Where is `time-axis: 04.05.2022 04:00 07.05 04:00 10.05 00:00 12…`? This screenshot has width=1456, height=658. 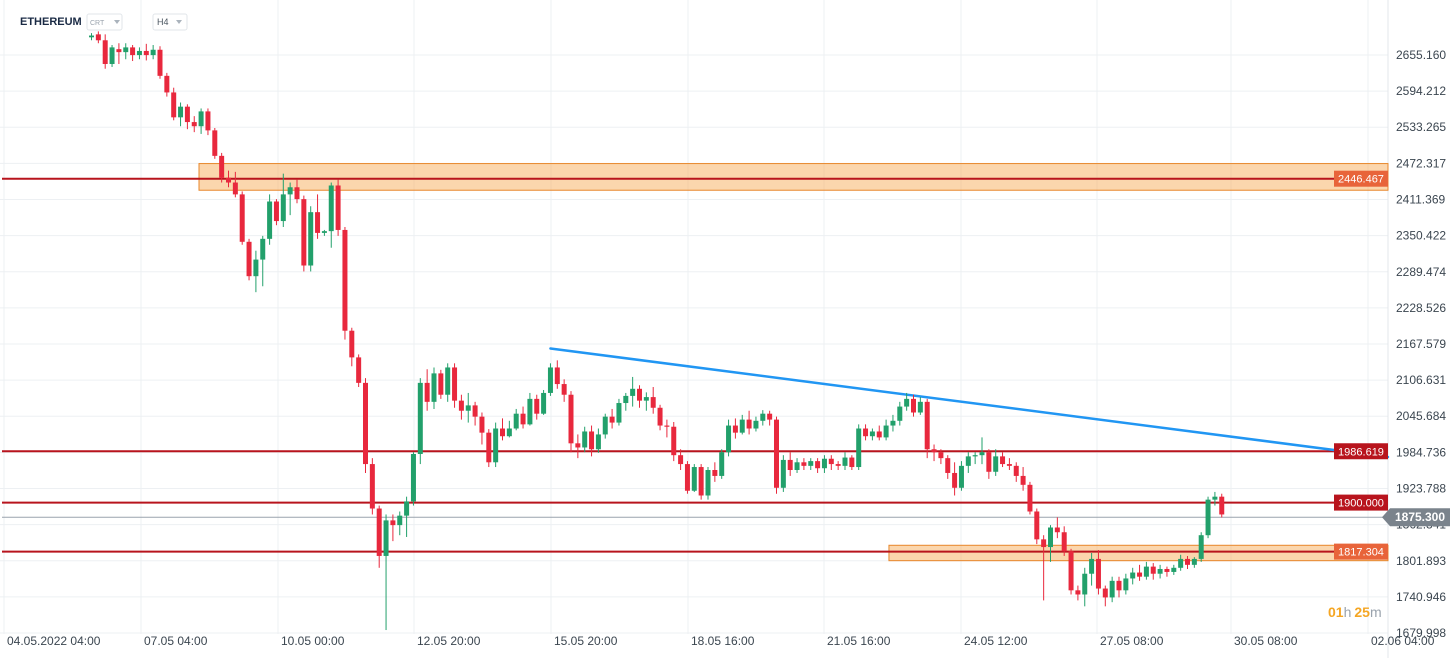
time-axis: 04.05.2022 04:00 07.05 04:00 10.05 00:00 12… is located at coordinates (721, 641).